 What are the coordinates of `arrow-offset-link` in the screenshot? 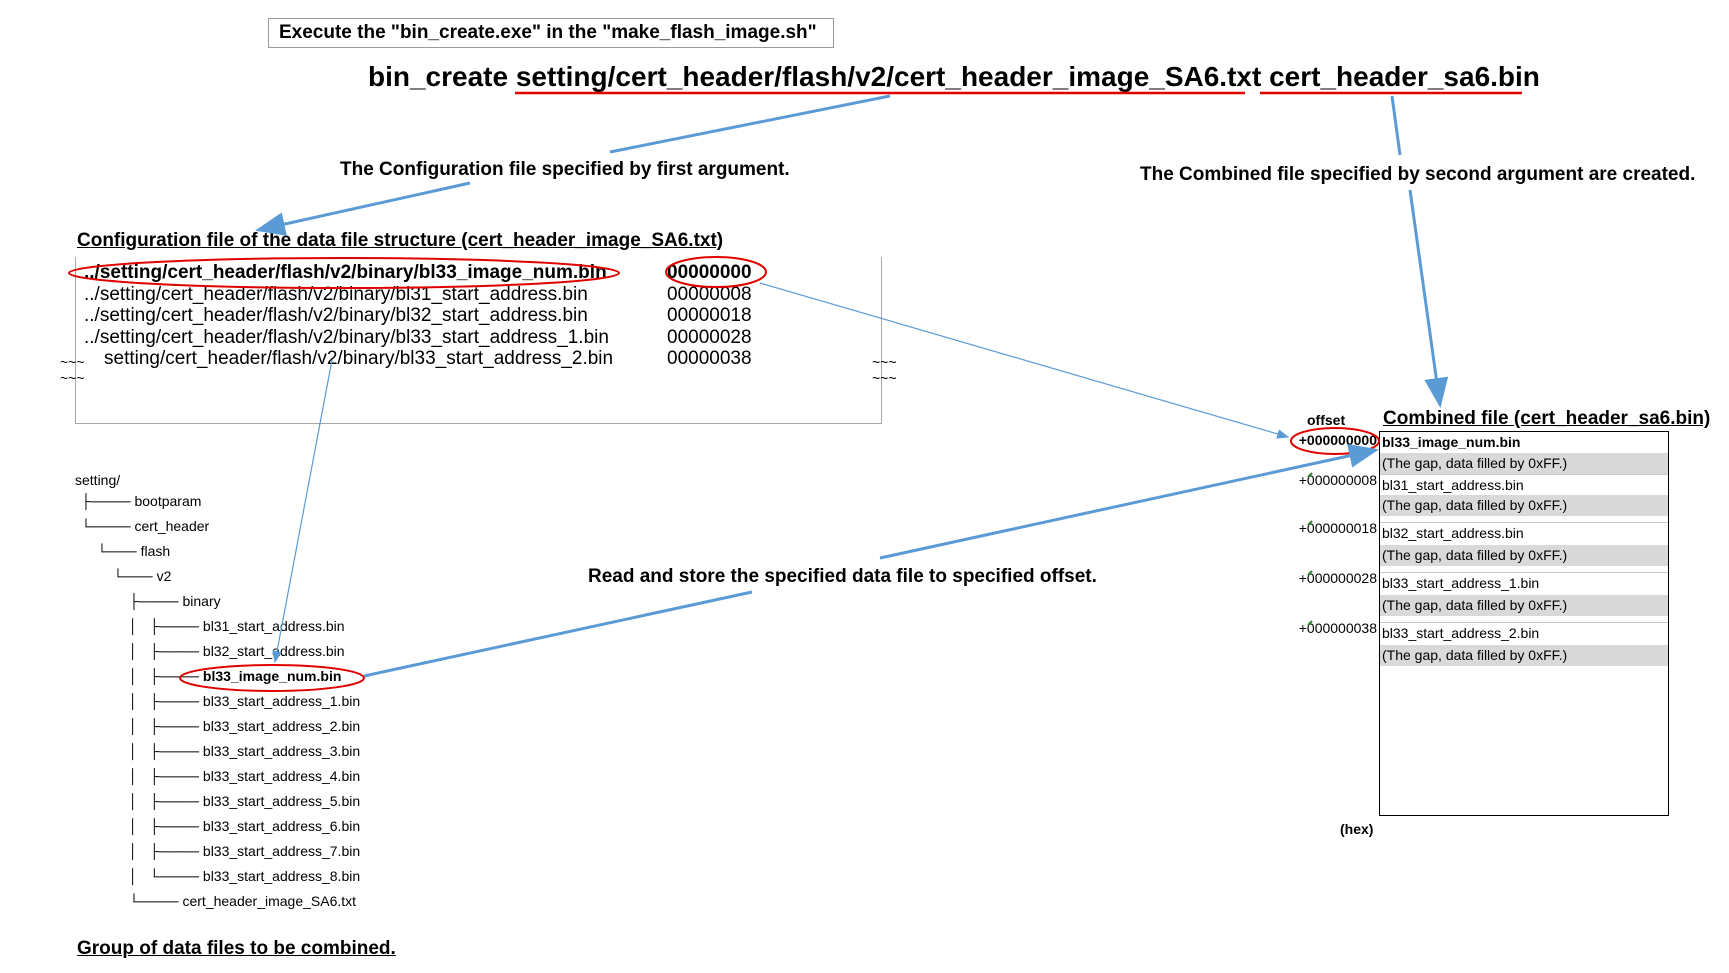 It's located at (1024, 360).